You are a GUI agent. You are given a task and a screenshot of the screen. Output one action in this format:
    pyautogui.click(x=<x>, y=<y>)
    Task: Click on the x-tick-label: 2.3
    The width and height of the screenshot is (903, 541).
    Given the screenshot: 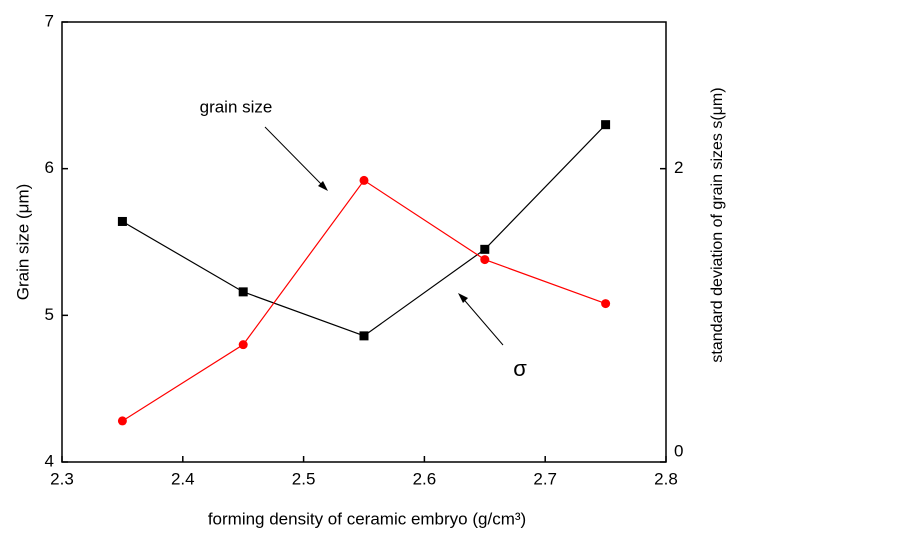 What is the action you would take?
    pyautogui.click(x=62, y=478)
    